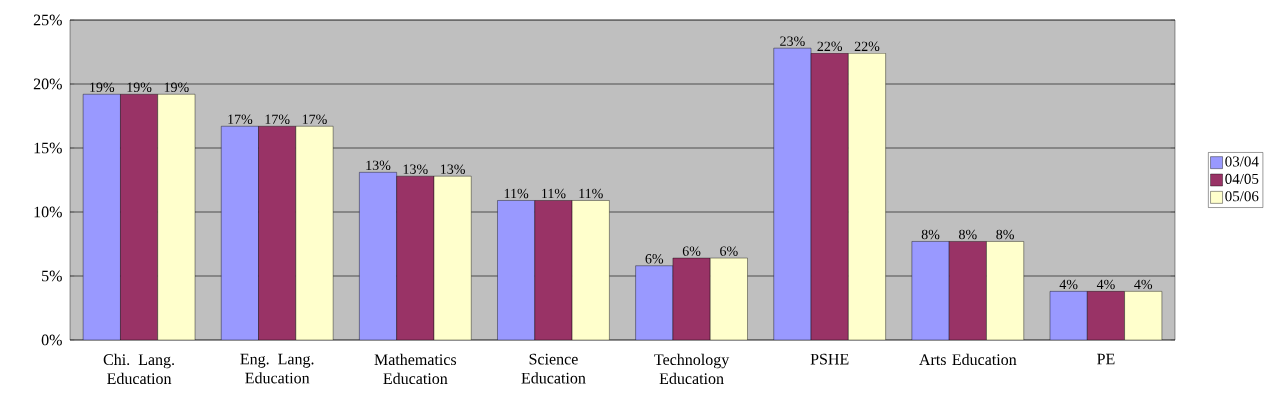  What do you see at coordinates (277, 368) in the screenshot?
I see `x-tick-label: Eng. Lang. Education` at bounding box center [277, 368].